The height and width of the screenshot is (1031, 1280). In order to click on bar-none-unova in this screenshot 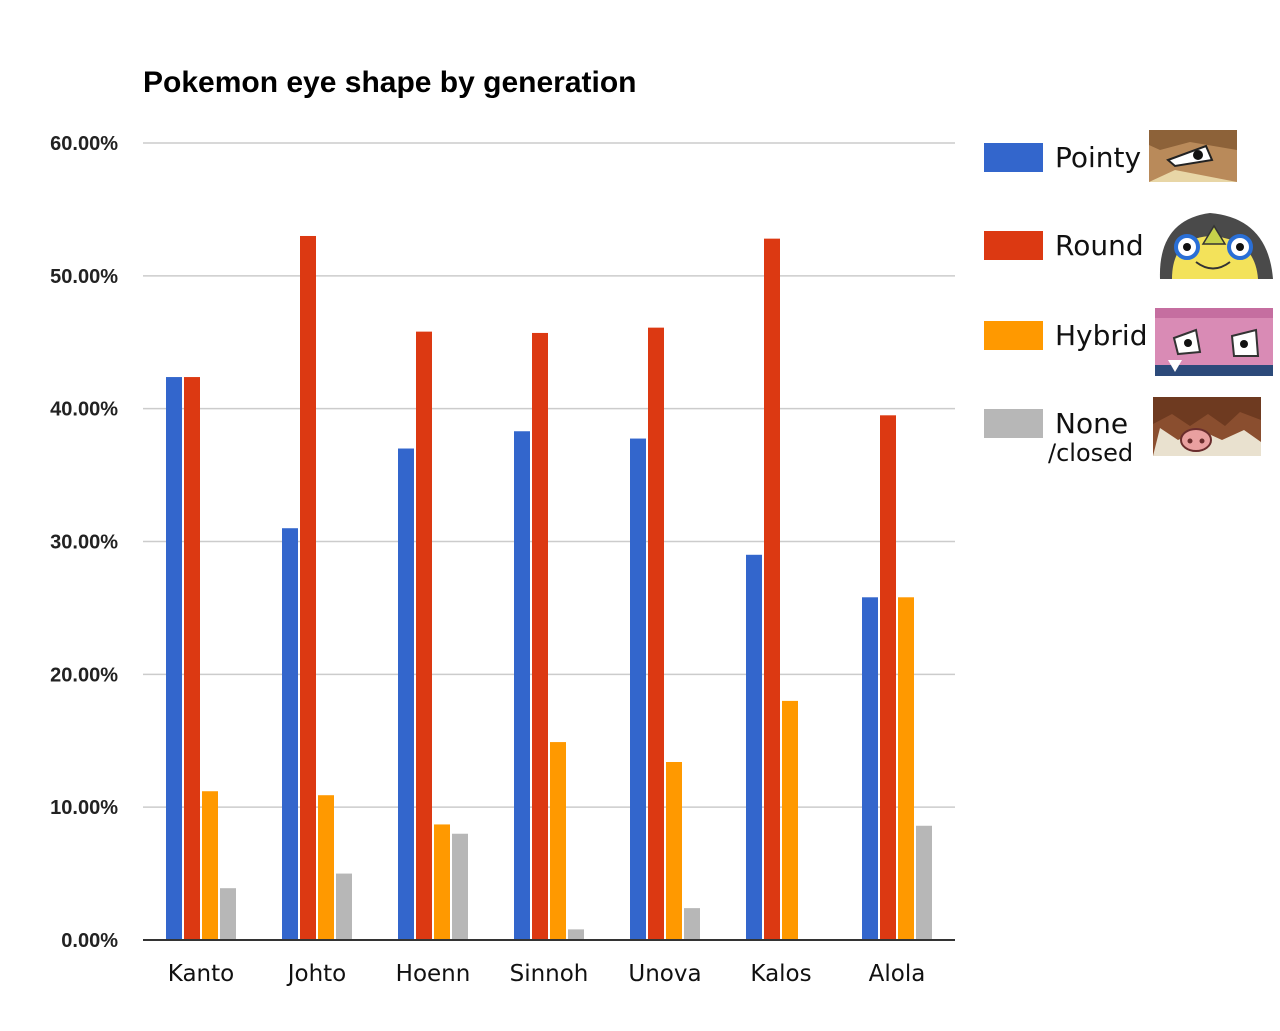, I will do `click(692, 924)`.